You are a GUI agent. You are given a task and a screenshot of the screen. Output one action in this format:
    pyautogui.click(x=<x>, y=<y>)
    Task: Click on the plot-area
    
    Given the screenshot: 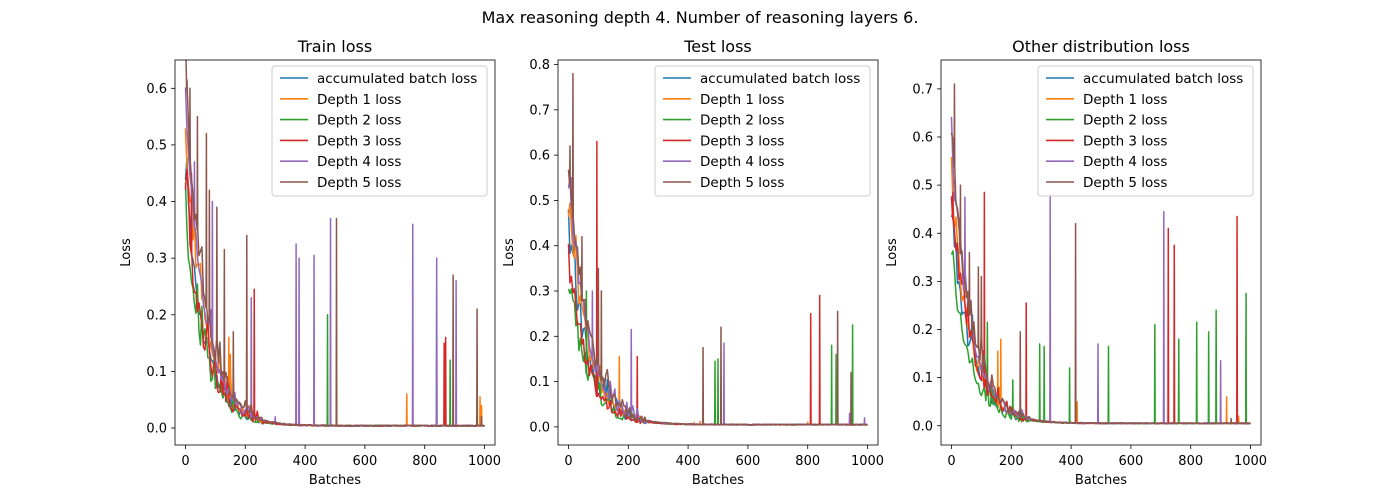 What is the action you would take?
    pyautogui.click(x=1100, y=254)
    